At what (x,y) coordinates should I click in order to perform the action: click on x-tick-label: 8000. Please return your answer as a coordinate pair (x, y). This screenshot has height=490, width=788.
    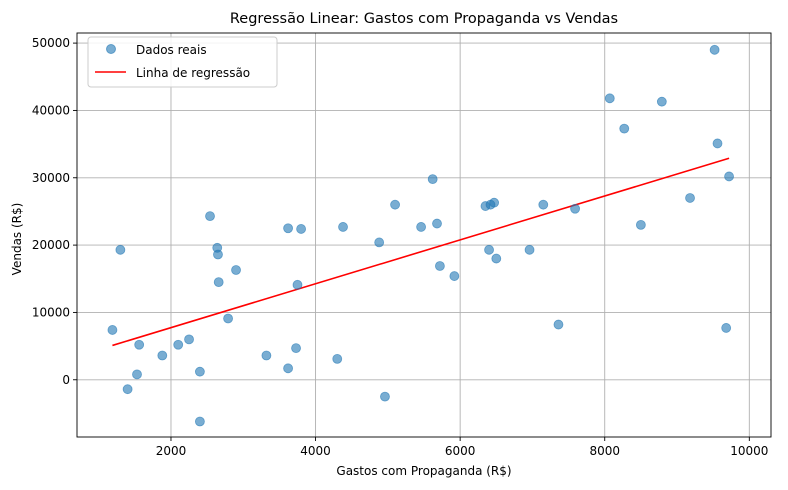
    Looking at the image, I should click on (604, 451).